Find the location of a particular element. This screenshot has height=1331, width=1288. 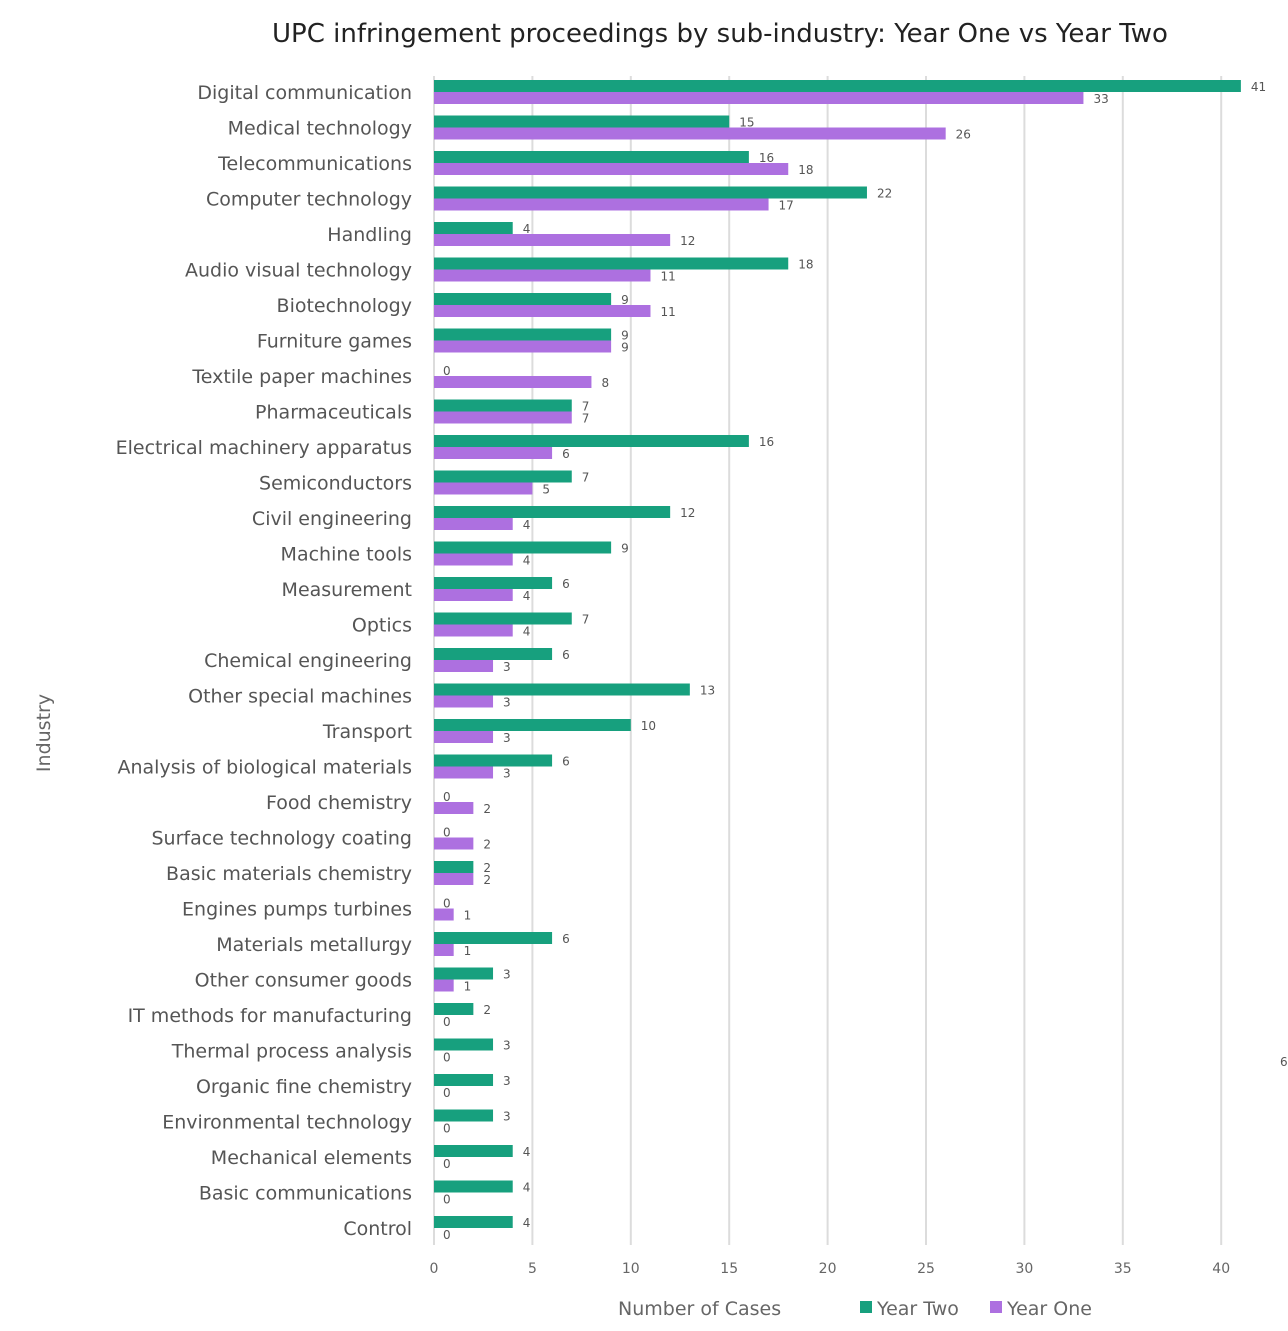

data-label-year-two-analysis-of-biological-materials: 6 is located at coordinates (566, 762).